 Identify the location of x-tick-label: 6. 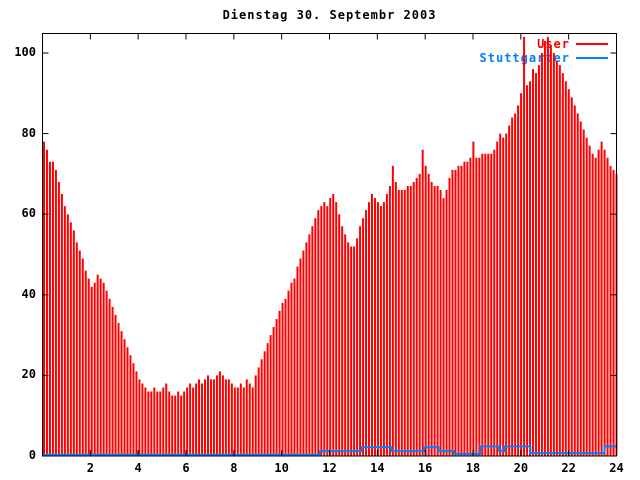
(186, 468).